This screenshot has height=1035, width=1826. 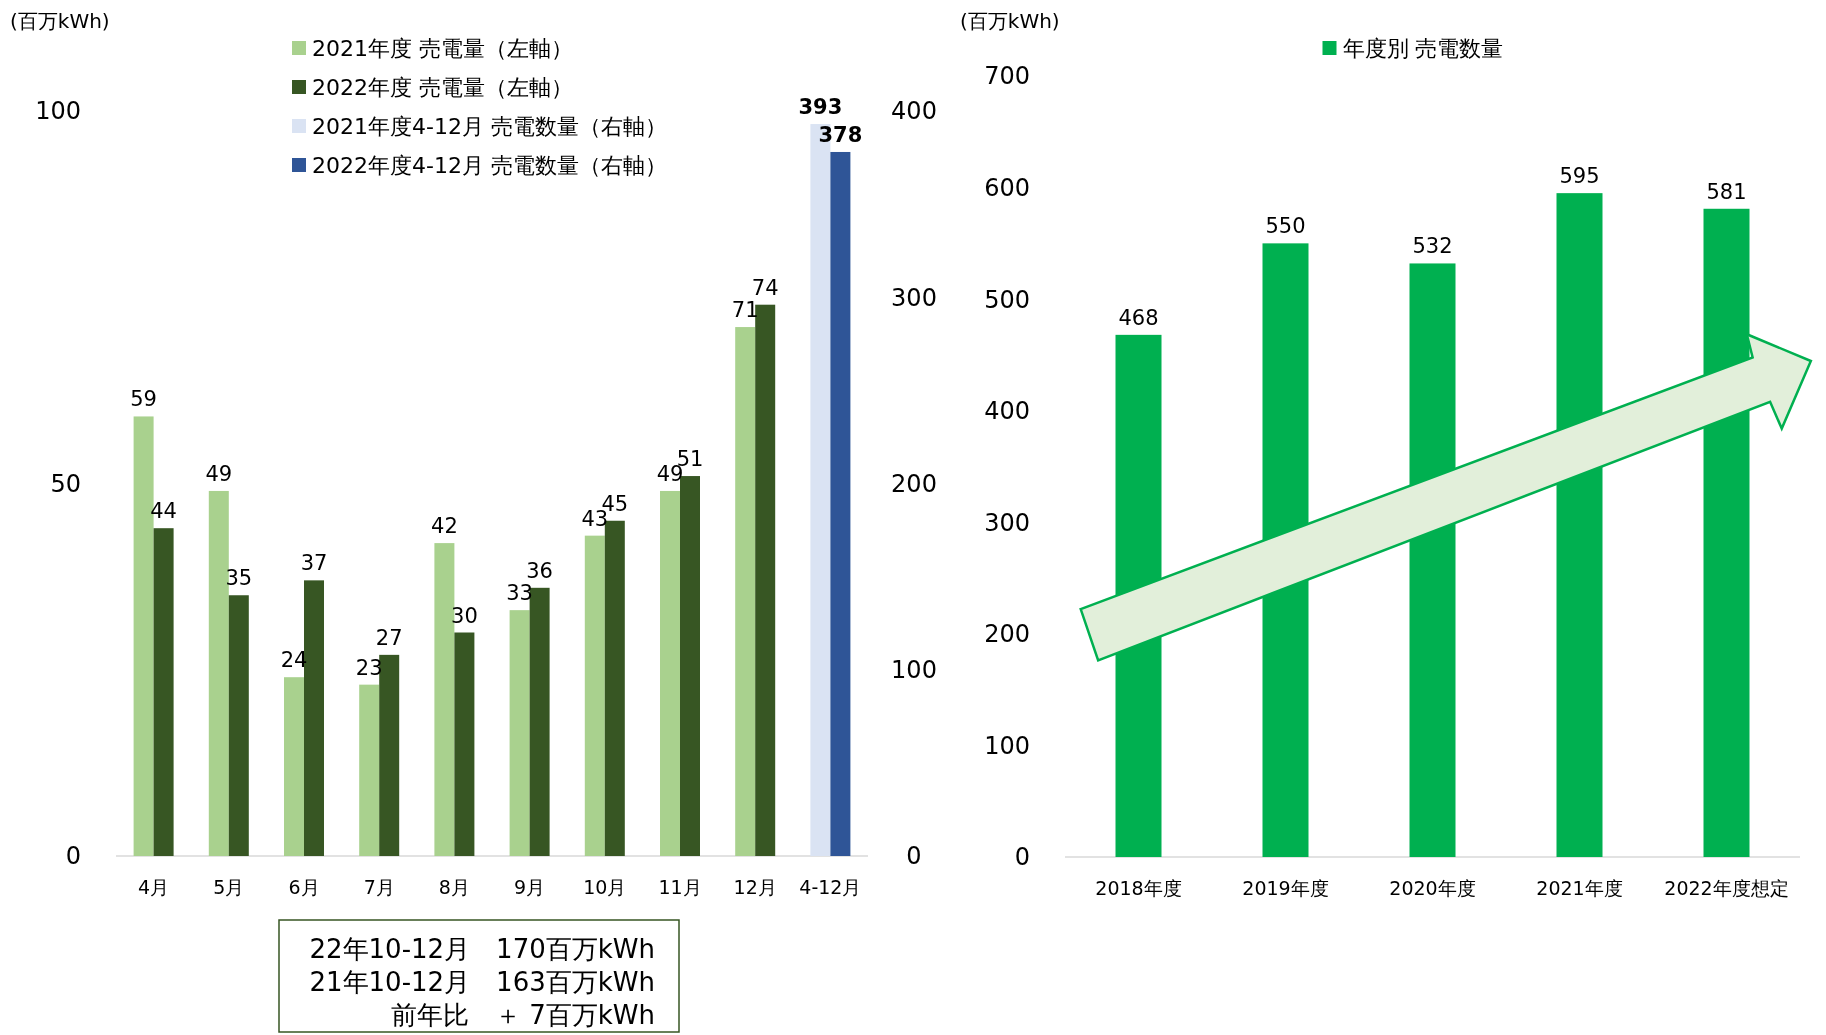 What do you see at coordinates (1007, 187) in the screenshot?
I see `y-tick-label: 600` at bounding box center [1007, 187].